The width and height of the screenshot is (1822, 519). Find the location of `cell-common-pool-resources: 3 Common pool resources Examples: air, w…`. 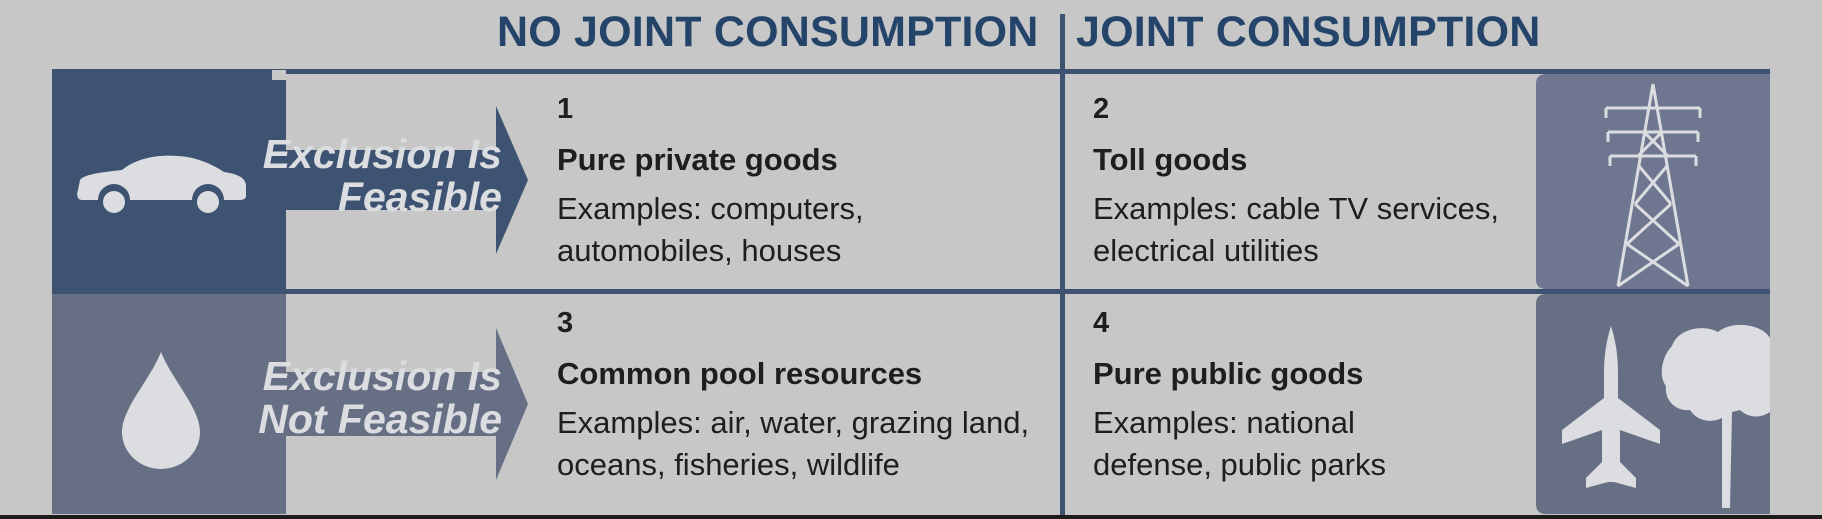

cell-common-pool-resources: 3 Common pool resources Examples: air, w… is located at coordinates (807, 396).